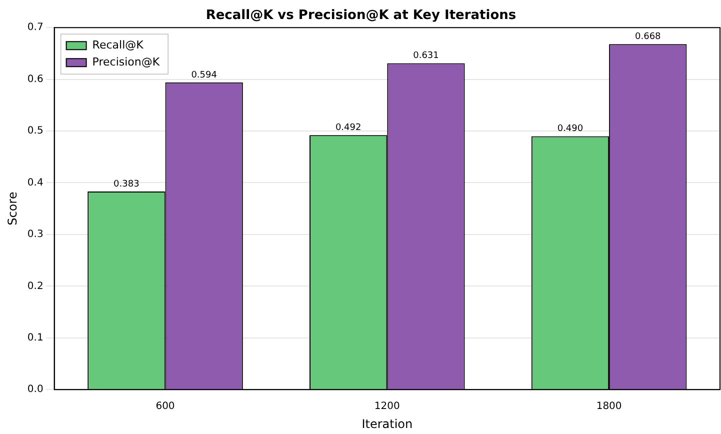 The width and height of the screenshot is (721, 434). I want to click on data-label: 0.668, so click(648, 37).